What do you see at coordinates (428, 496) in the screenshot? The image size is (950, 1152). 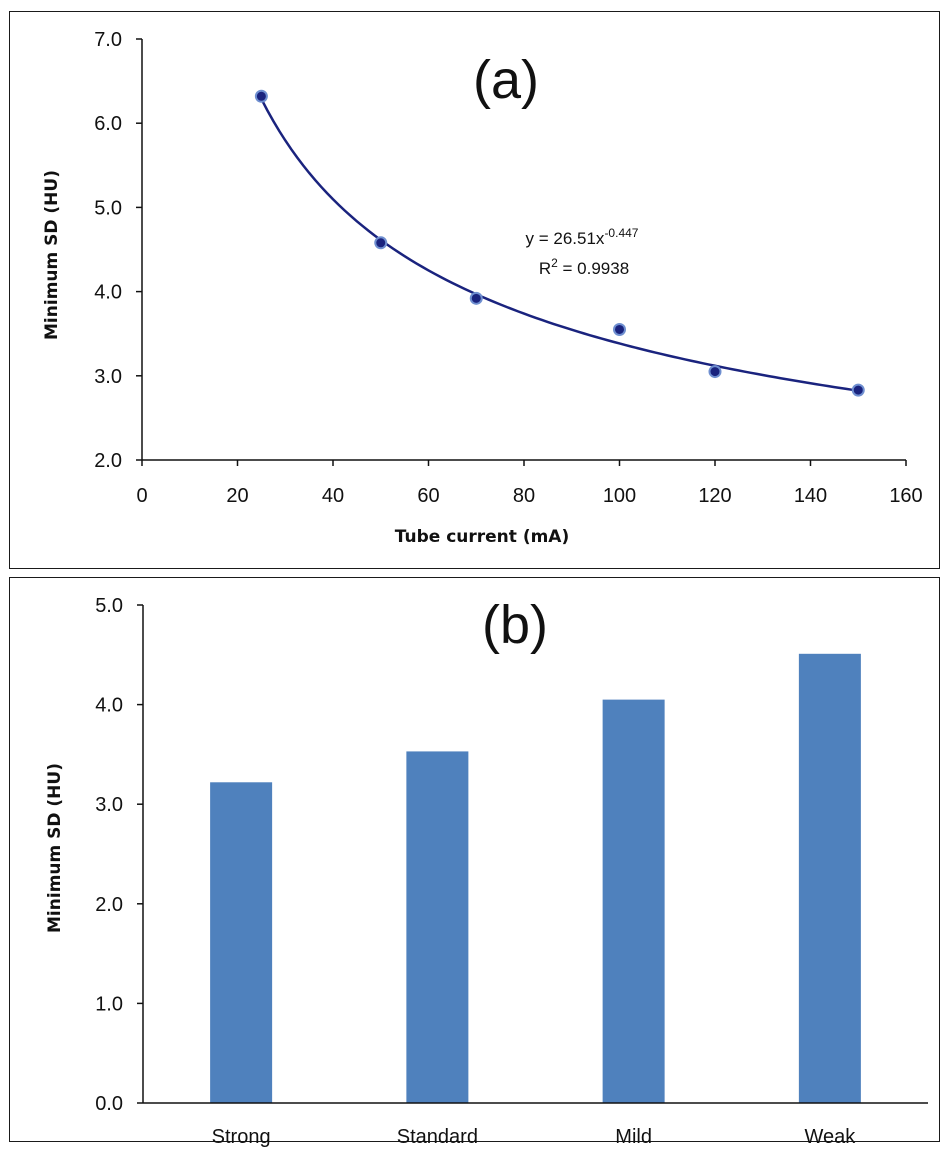 I see `x-tick-label-a: 60` at bounding box center [428, 496].